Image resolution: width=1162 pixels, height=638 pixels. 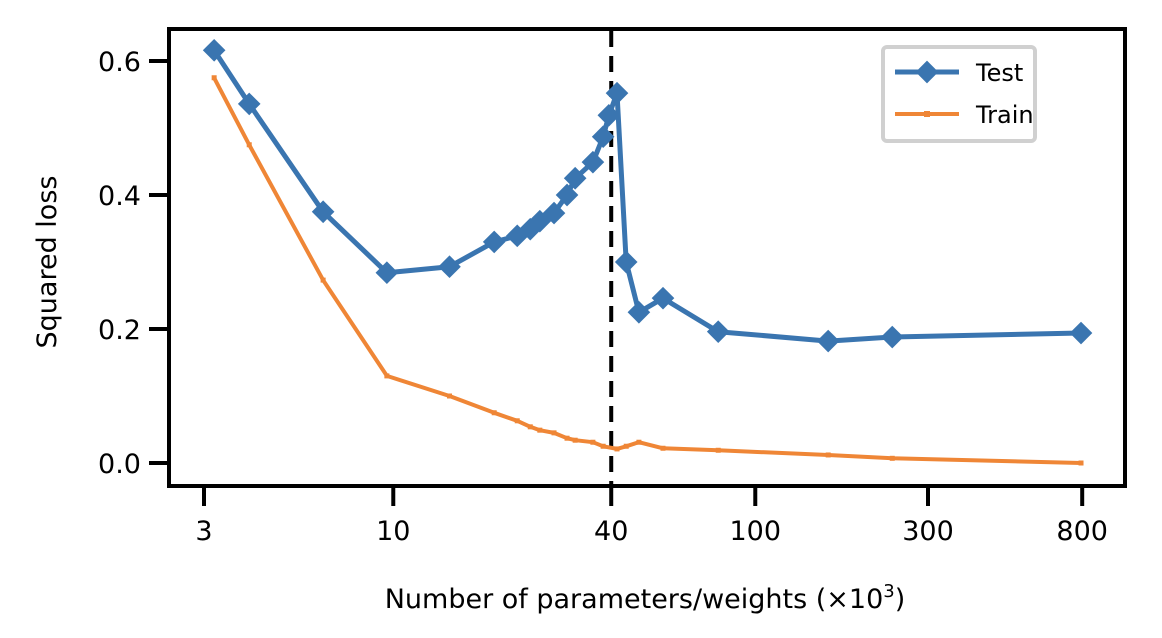 I want to click on x-tick-label: 300, so click(x=928, y=531).